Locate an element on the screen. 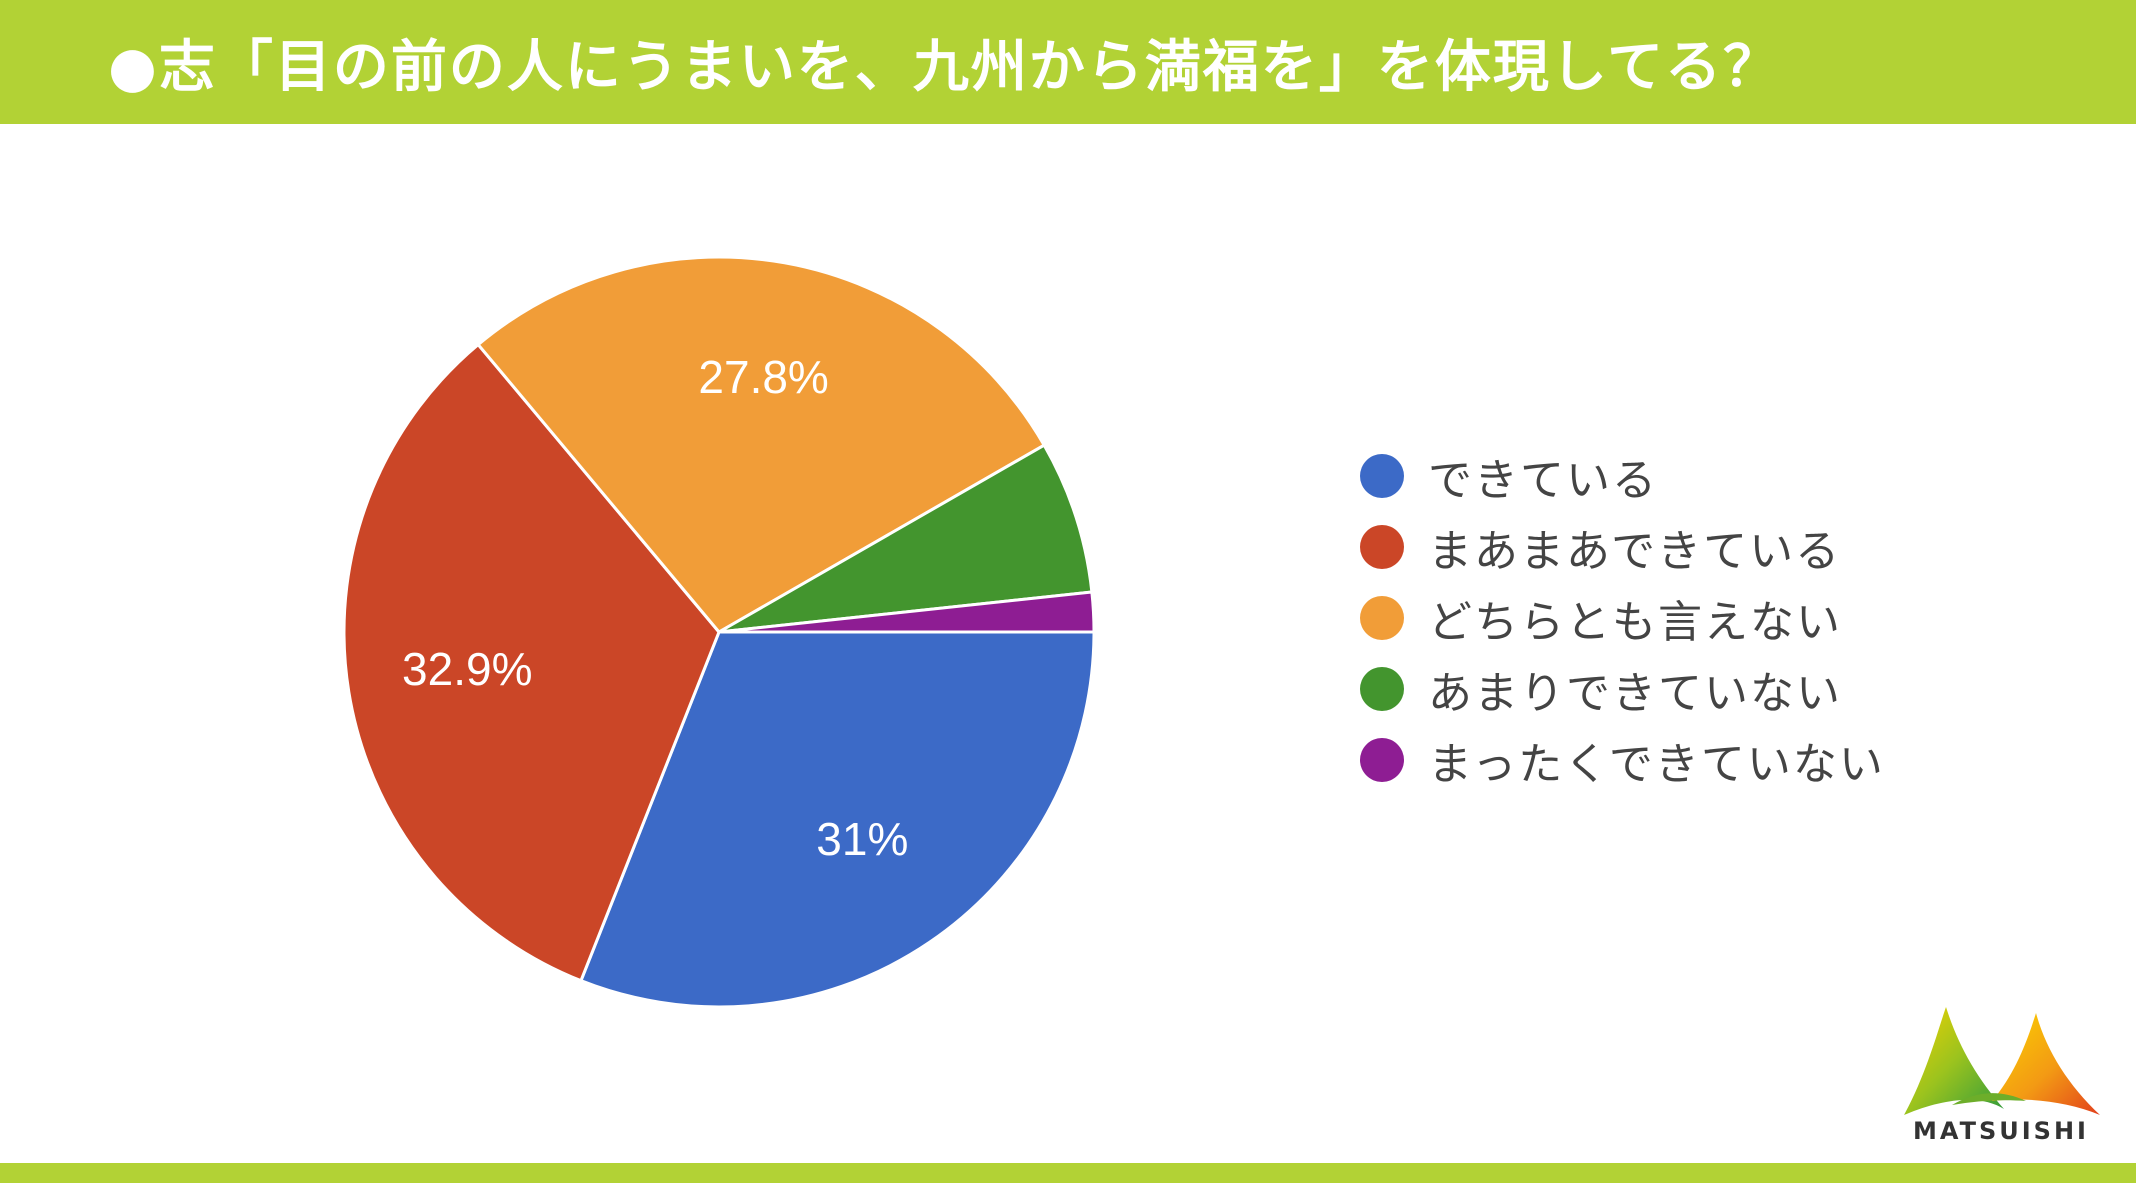  matsuishi-logo: MATSUISHI is located at coordinates (2001, 1077).